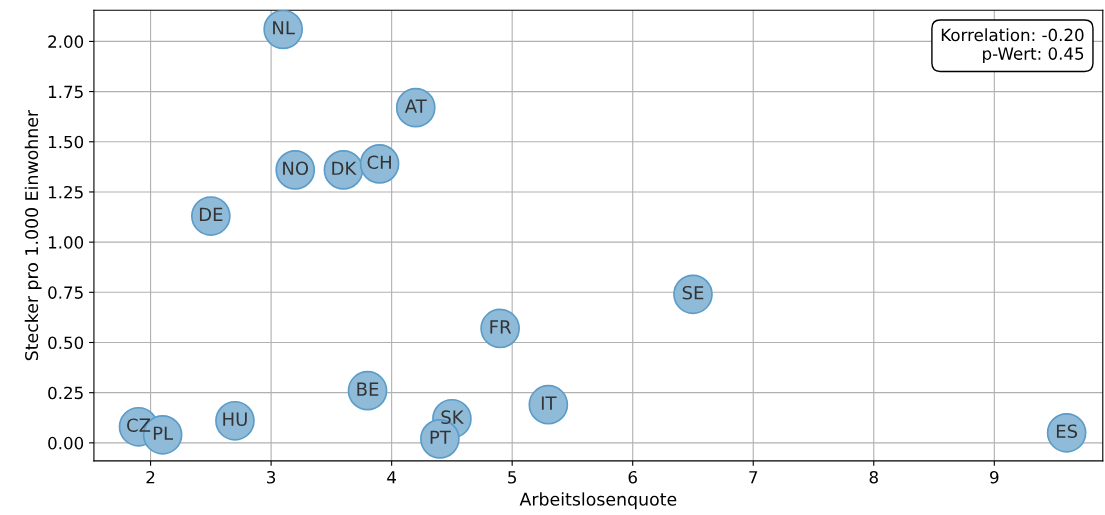  What do you see at coordinates (1012, 46) in the screenshot?
I see `annotation: Korrelation: -0.20 p-Wert: 0.45` at bounding box center [1012, 46].